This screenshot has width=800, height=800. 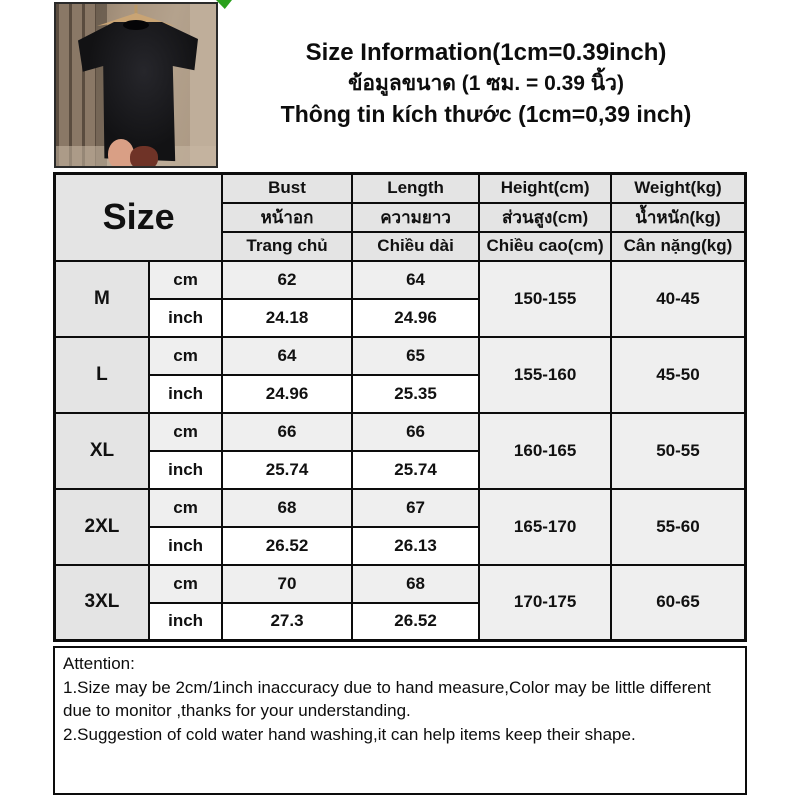 What do you see at coordinates (144, 156) in the screenshot?
I see `arm-sleeve` at bounding box center [144, 156].